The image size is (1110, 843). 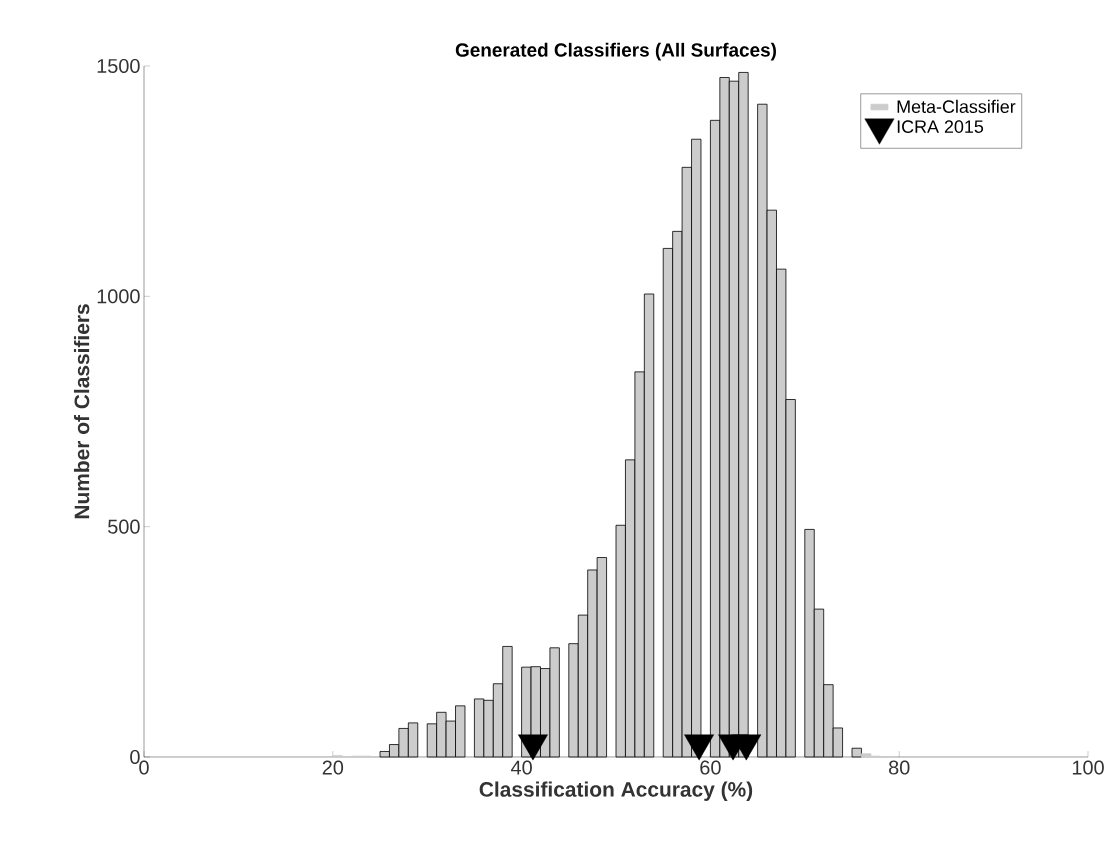 I want to click on x-tick-label: 40, so click(x=521, y=767).